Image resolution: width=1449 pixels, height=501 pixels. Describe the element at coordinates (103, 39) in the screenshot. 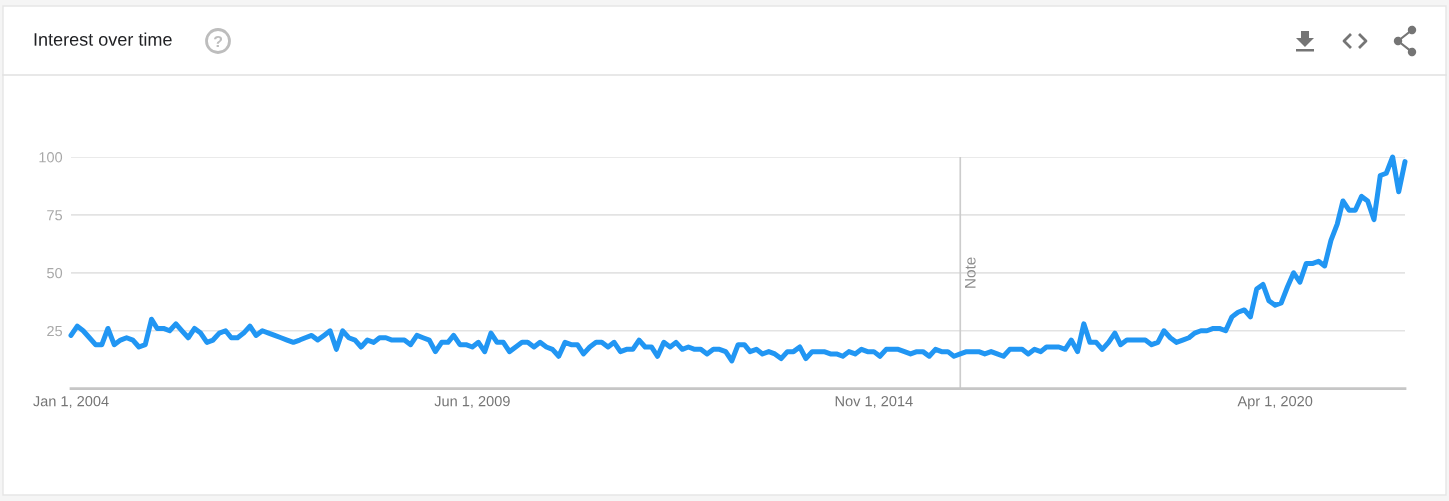

I see `chart-title: Interest over time` at that location.